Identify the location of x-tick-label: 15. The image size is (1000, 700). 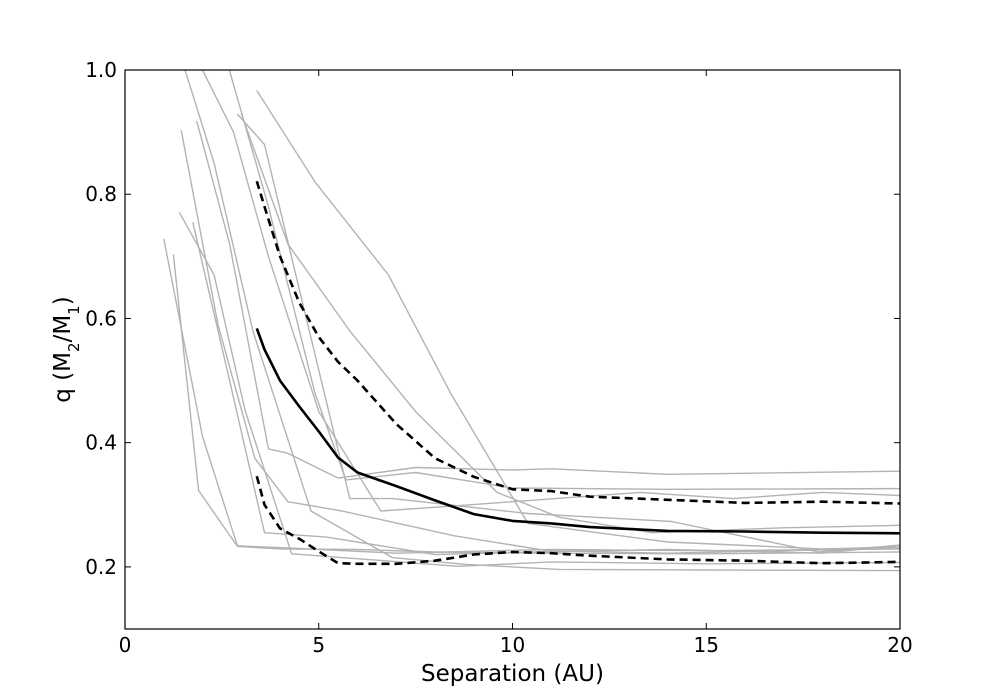
(706, 645).